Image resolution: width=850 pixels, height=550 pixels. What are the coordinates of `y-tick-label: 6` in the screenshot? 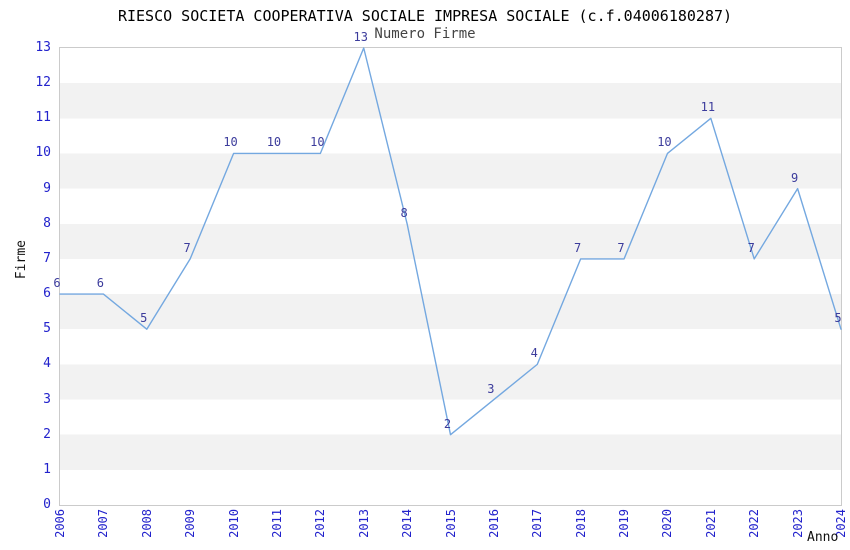 It's located at (47, 294).